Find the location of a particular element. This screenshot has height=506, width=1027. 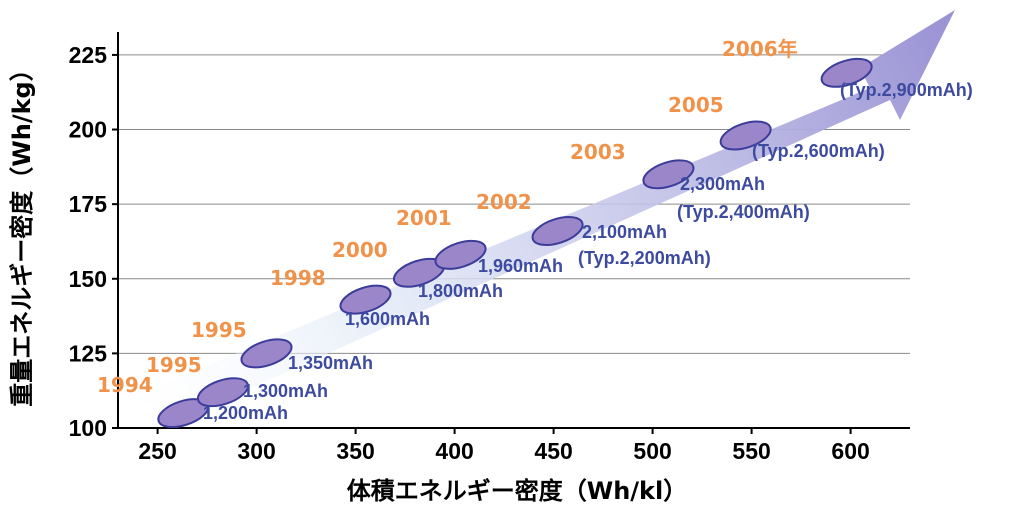

capacity-label-1300: 1,300mAh is located at coordinates (285, 391).